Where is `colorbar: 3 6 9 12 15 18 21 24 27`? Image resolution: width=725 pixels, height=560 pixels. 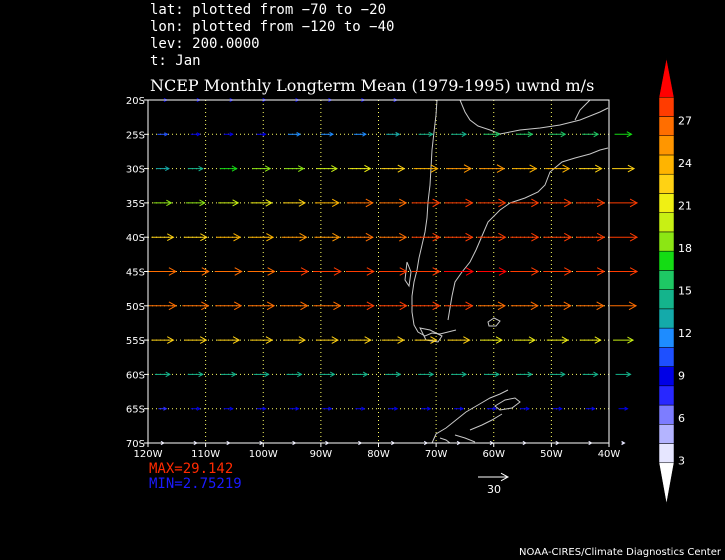 colorbar: 3 6 9 12 15 18 21 24 27 is located at coordinates (675, 281).